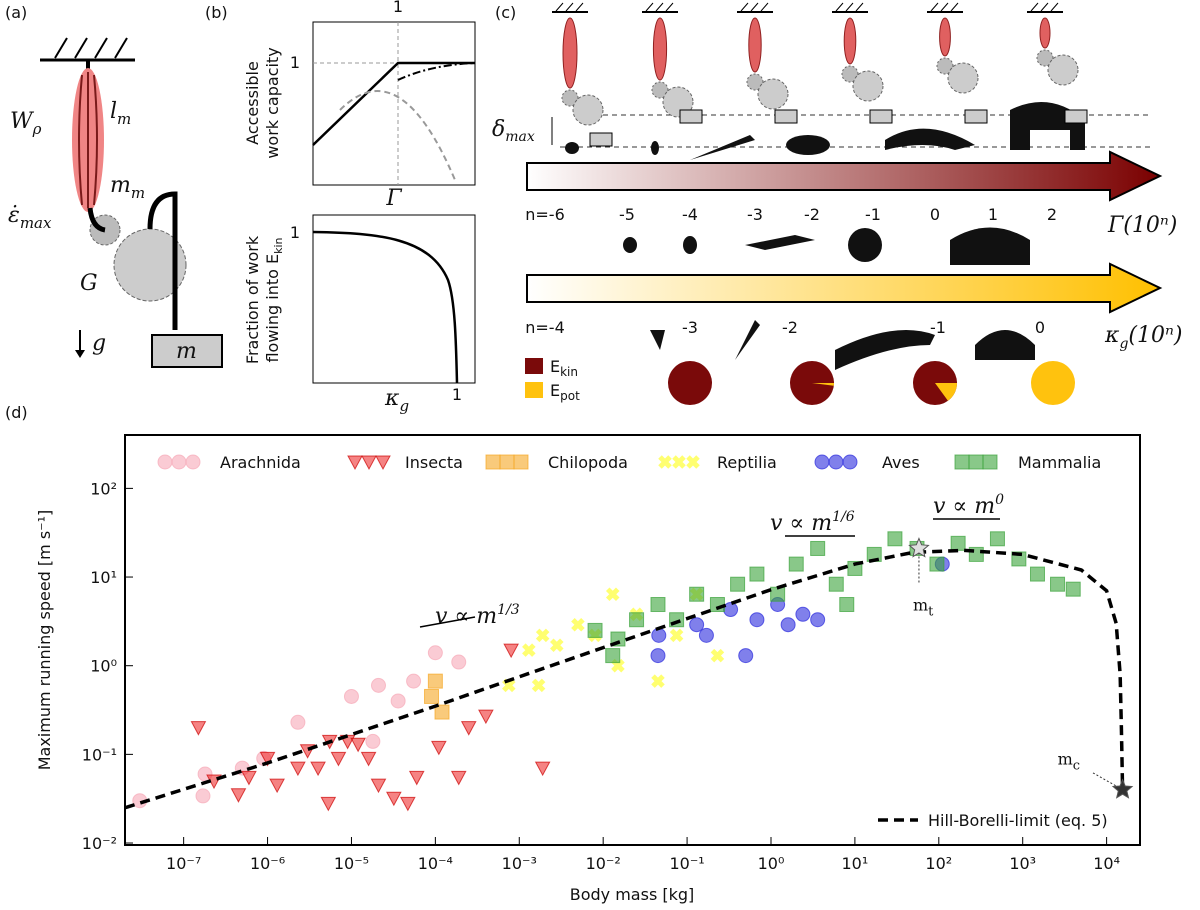 The height and width of the screenshot is (910, 1200). I want to click on x-tick-label: 10², so click(938, 863).